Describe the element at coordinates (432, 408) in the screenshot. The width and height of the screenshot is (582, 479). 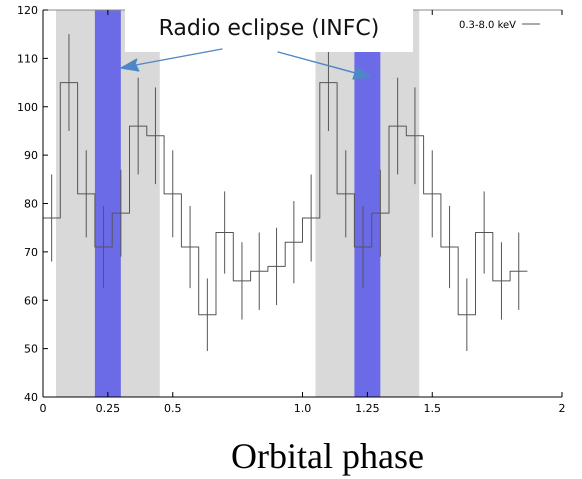
I see `x-tick-label: 1.5` at that location.